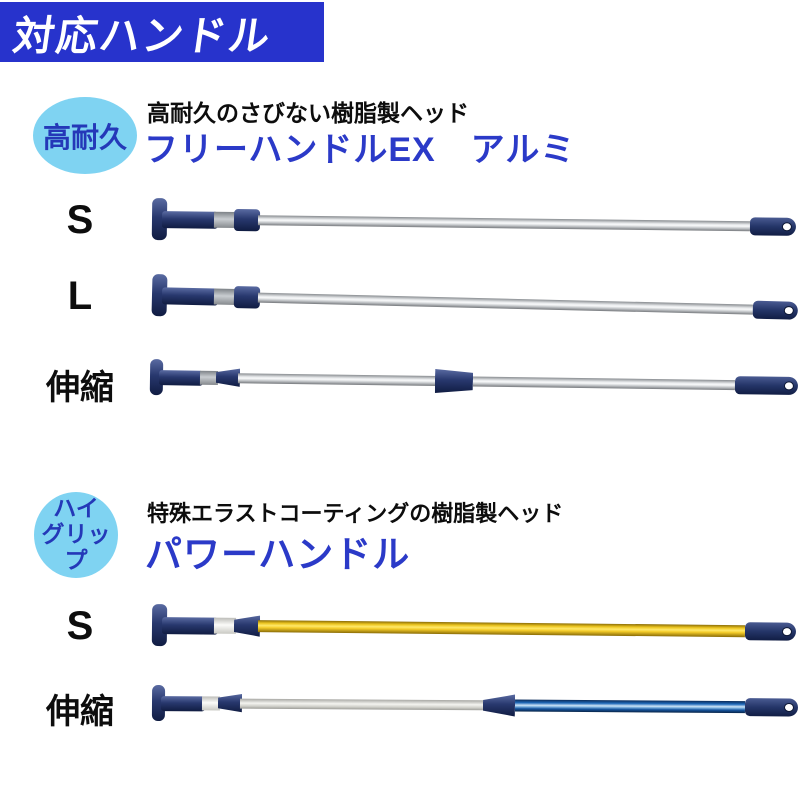 The image size is (800, 800). I want to click on badge-high-durability-label: 高耐久, so click(84, 137).